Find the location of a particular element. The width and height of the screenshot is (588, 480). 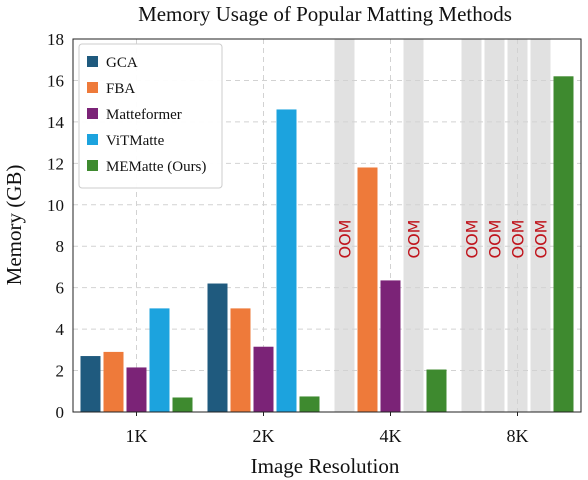

legend: GCA FBA Matteformer ViTMatte MEMatte (Ours) is located at coordinates (150, 116).